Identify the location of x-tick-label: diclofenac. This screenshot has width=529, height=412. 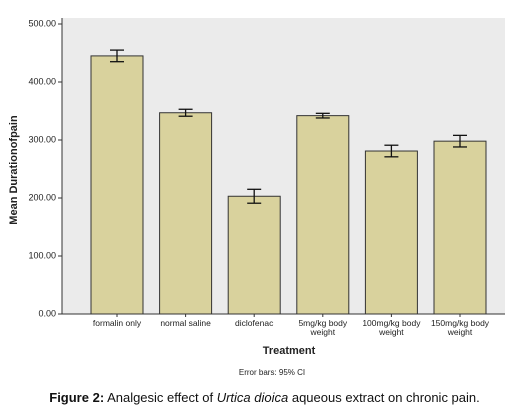
(254, 323).